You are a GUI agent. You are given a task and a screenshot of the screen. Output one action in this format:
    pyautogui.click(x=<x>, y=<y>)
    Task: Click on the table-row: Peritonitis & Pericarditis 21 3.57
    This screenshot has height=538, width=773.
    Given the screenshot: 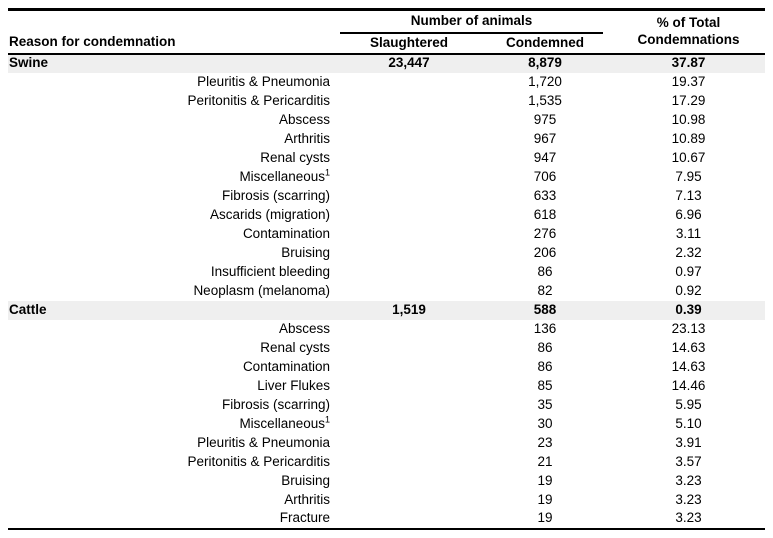 What is the action you would take?
    pyautogui.click(x=386, y=462)
    